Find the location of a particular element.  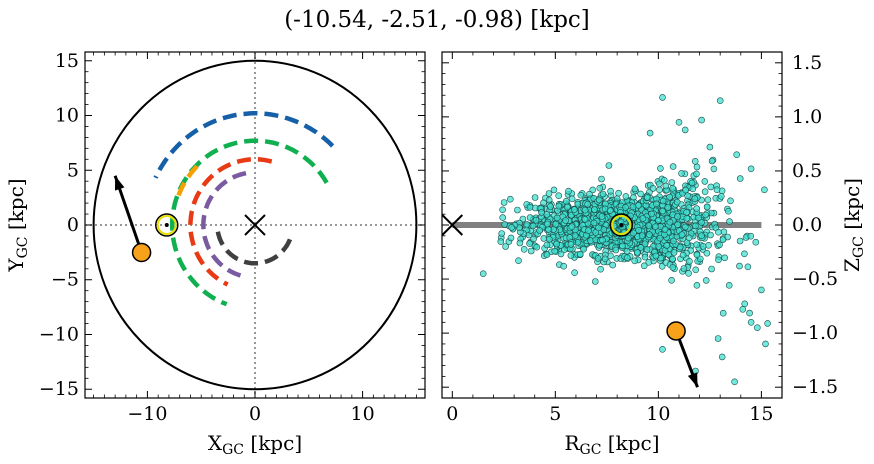

left-xlabel: XGC [kpc] is located at coordinates (255, 444).